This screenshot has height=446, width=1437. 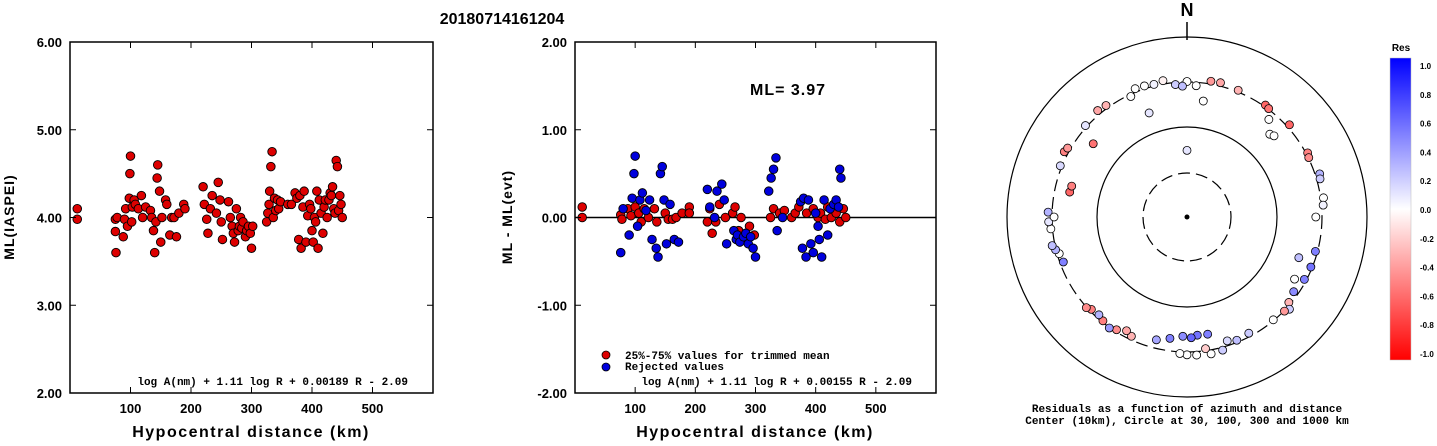 What do you see at coordinates (49, 130) in the screenshot?
I see `magnitude-y-tick-label: 5.00` at bounding box center [49, 130].